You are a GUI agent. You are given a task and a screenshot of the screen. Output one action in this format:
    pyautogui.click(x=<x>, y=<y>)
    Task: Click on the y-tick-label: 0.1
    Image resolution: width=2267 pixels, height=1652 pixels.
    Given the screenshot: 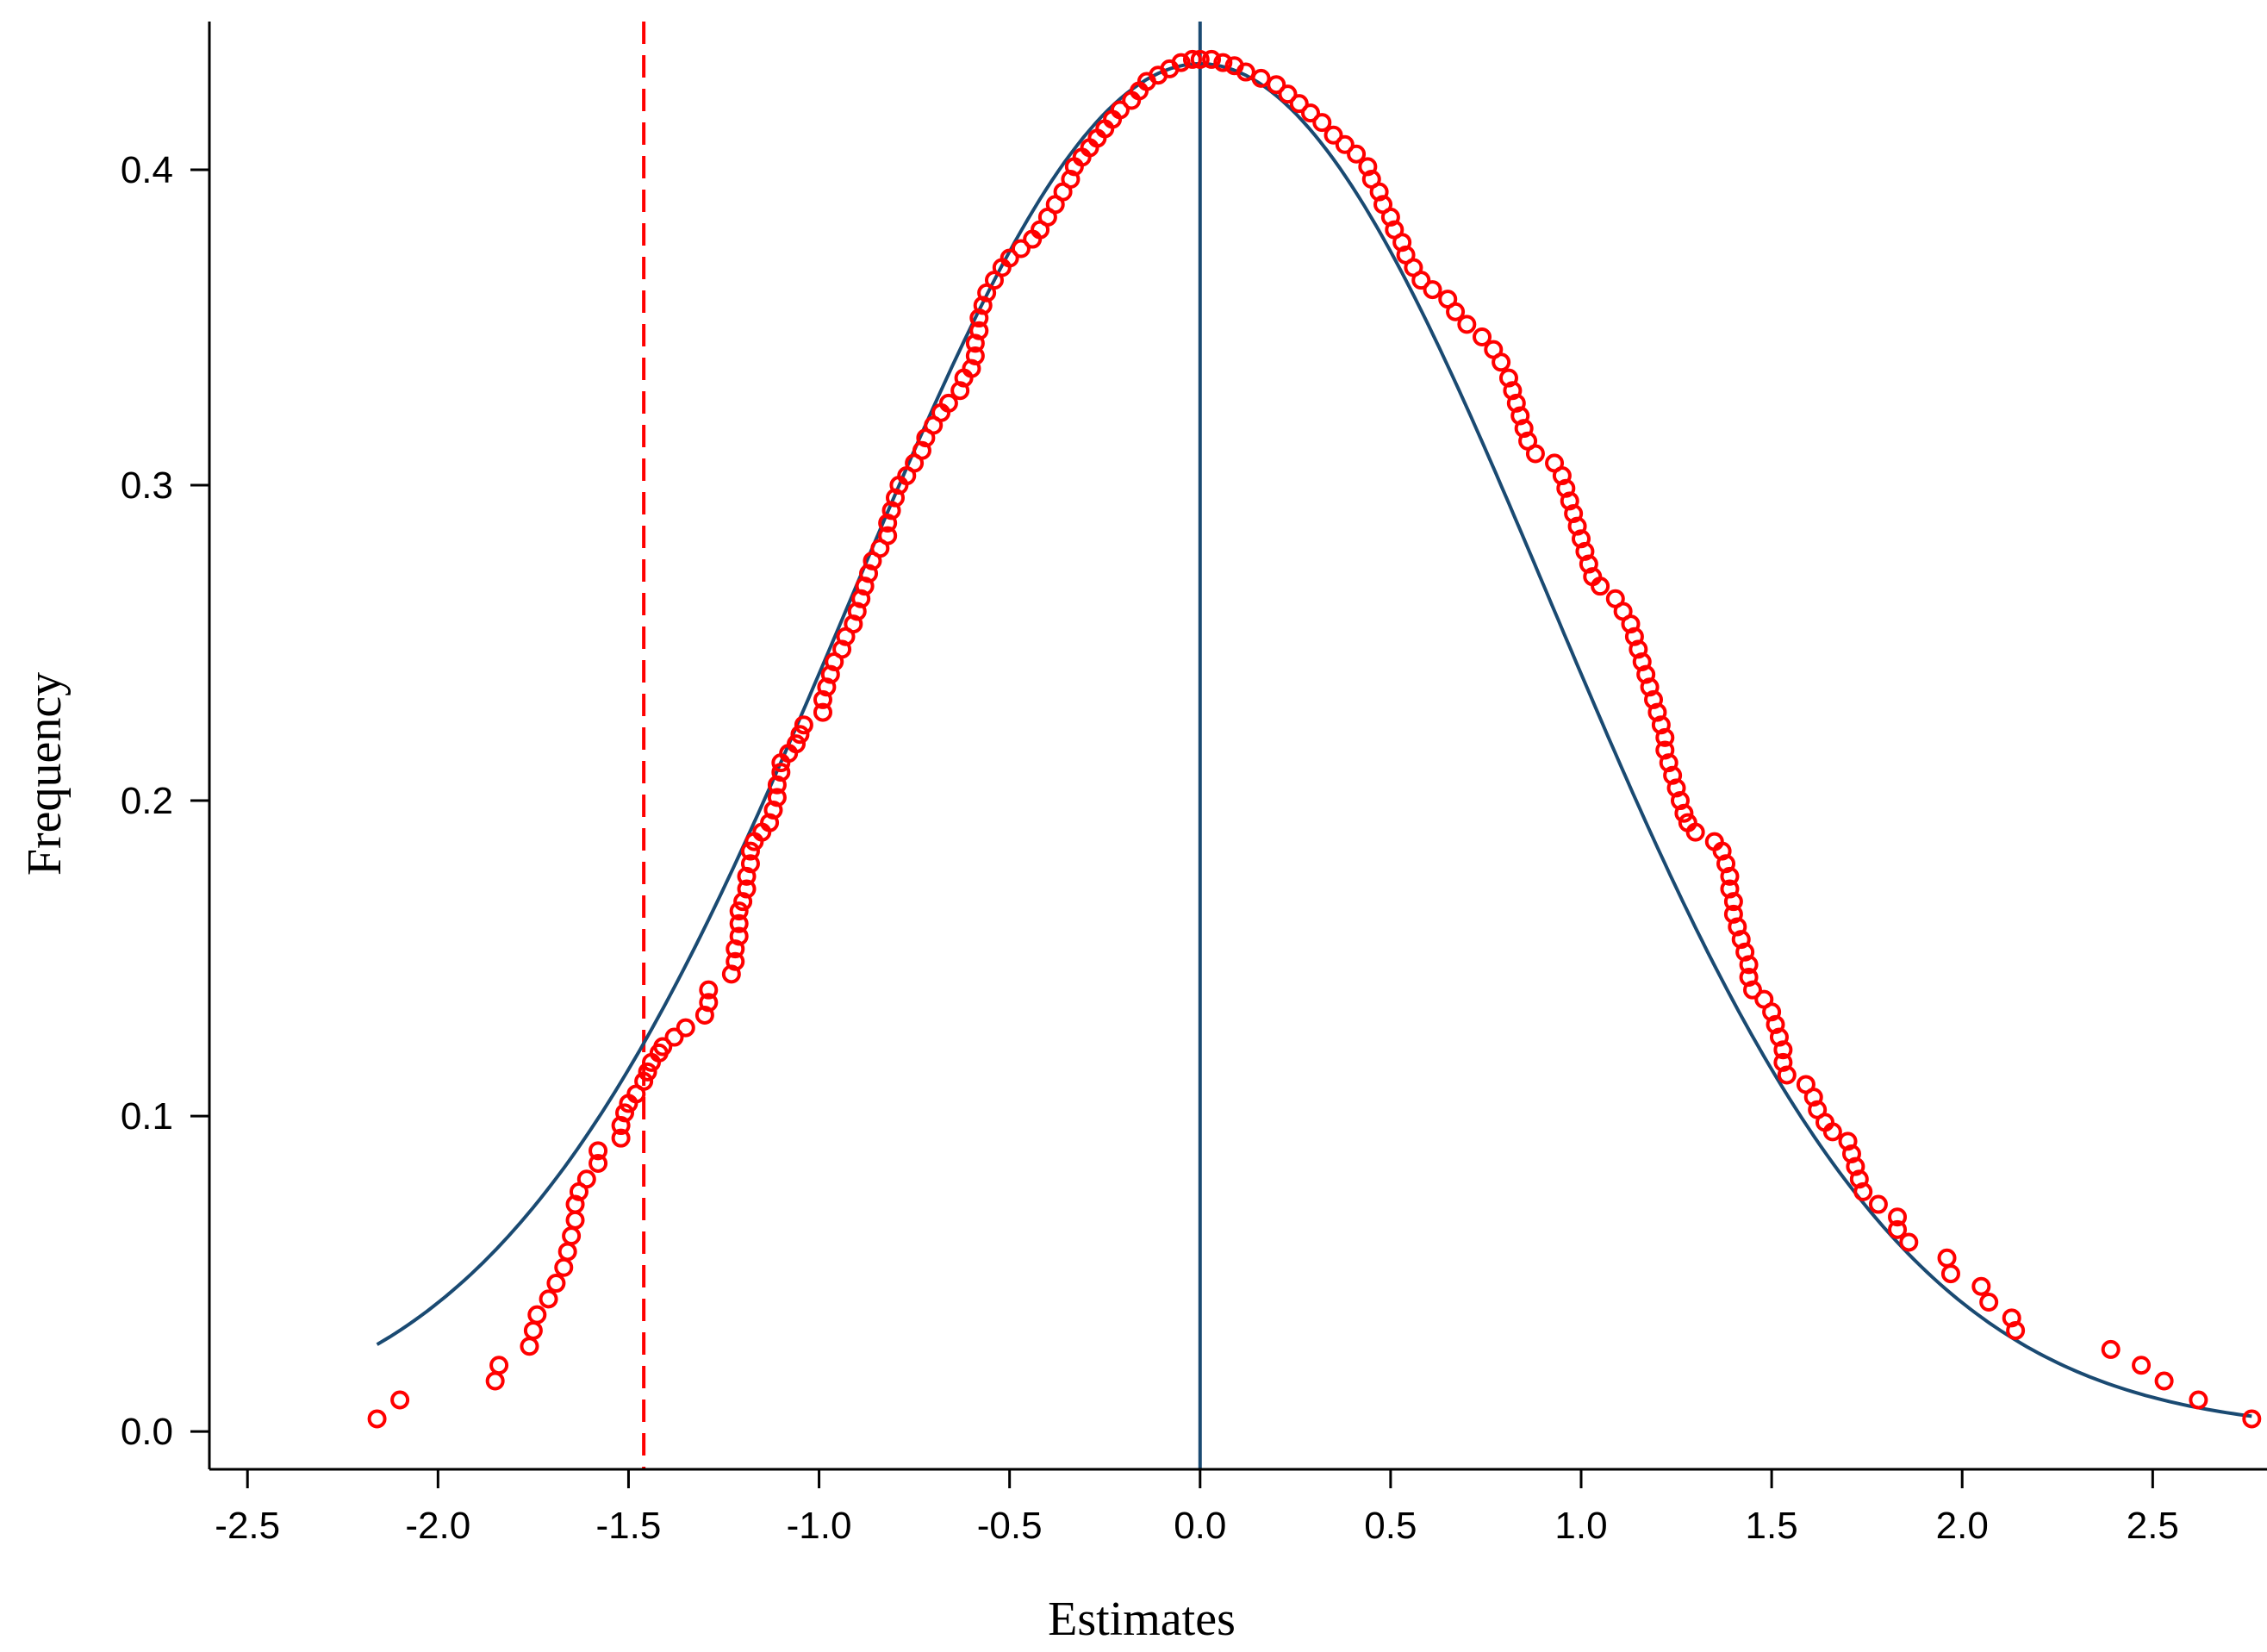 What is the action you would take?
    pyautogui.click(x=147, y=1116)
    